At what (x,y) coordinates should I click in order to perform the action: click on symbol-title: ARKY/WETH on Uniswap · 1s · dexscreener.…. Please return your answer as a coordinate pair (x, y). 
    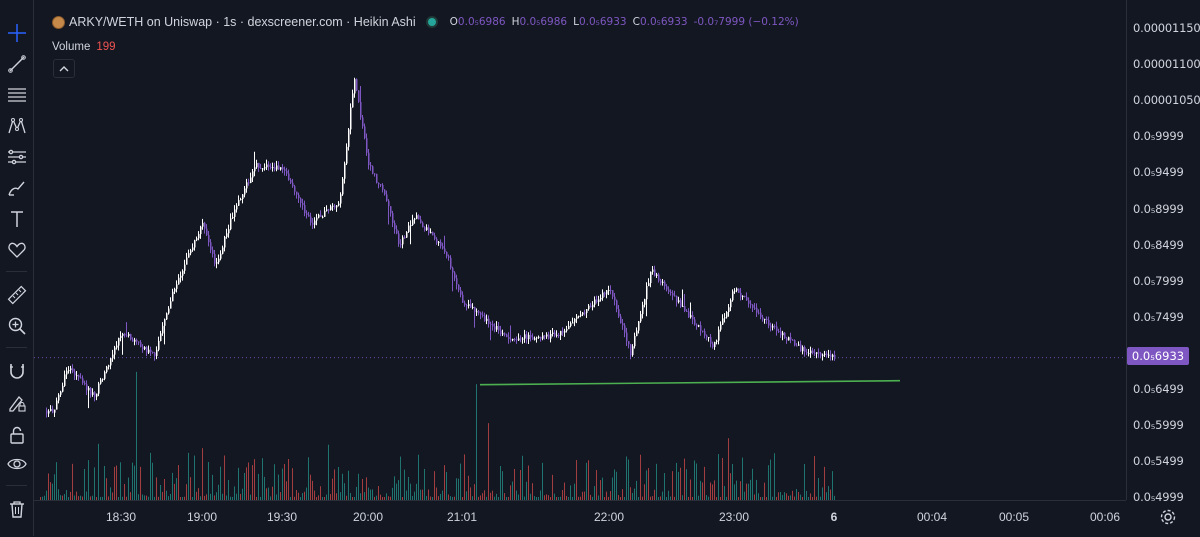
    Looking at the image, I should click on (242, 22).